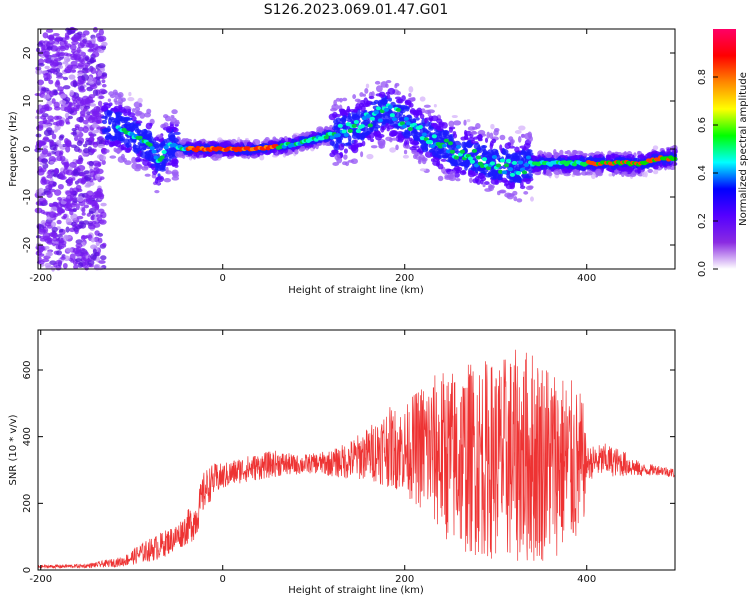 The image size is (750, 600). What do you see at coordinates (13, 449) in the screenshot?
I see `snr-ylabel: SNR (10 * v/v)` at bounding box center [13, 449].